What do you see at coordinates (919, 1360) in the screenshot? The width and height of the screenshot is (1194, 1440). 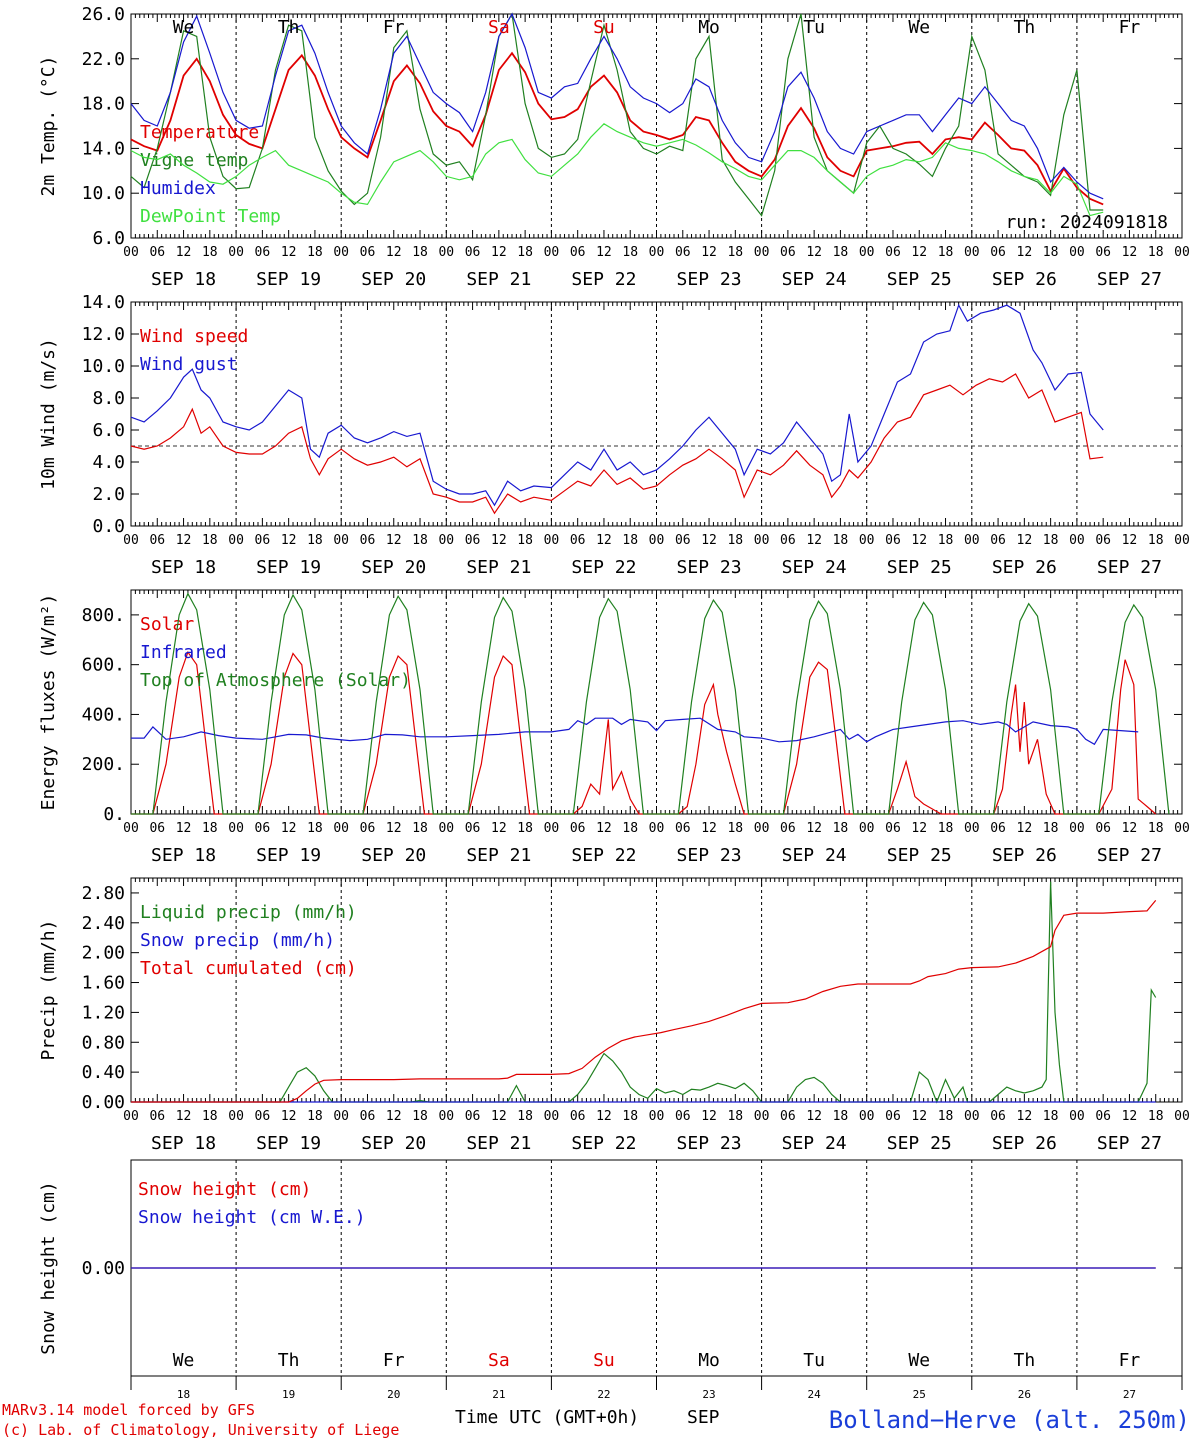 I see `weekday-label: We` at bounding box center [919, 1360].